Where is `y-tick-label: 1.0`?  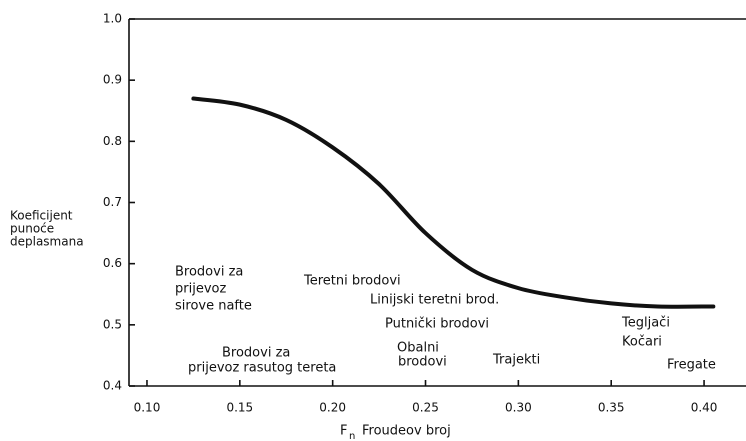 y-tick-label: 1.0 is located at coordinates (112, 19).